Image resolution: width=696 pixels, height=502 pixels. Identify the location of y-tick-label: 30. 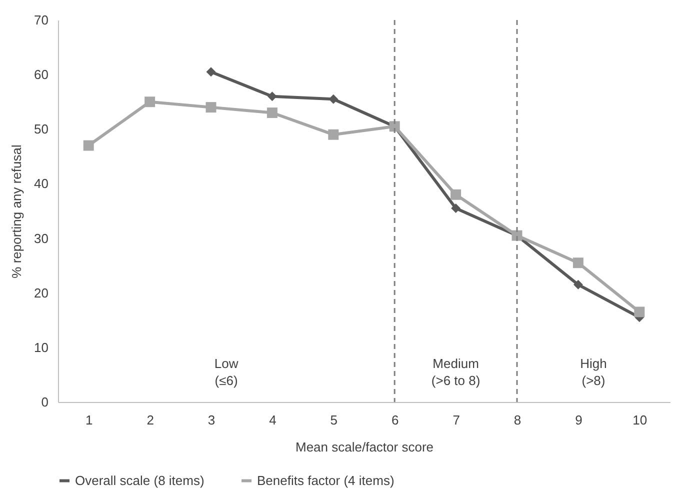
(41, 238).